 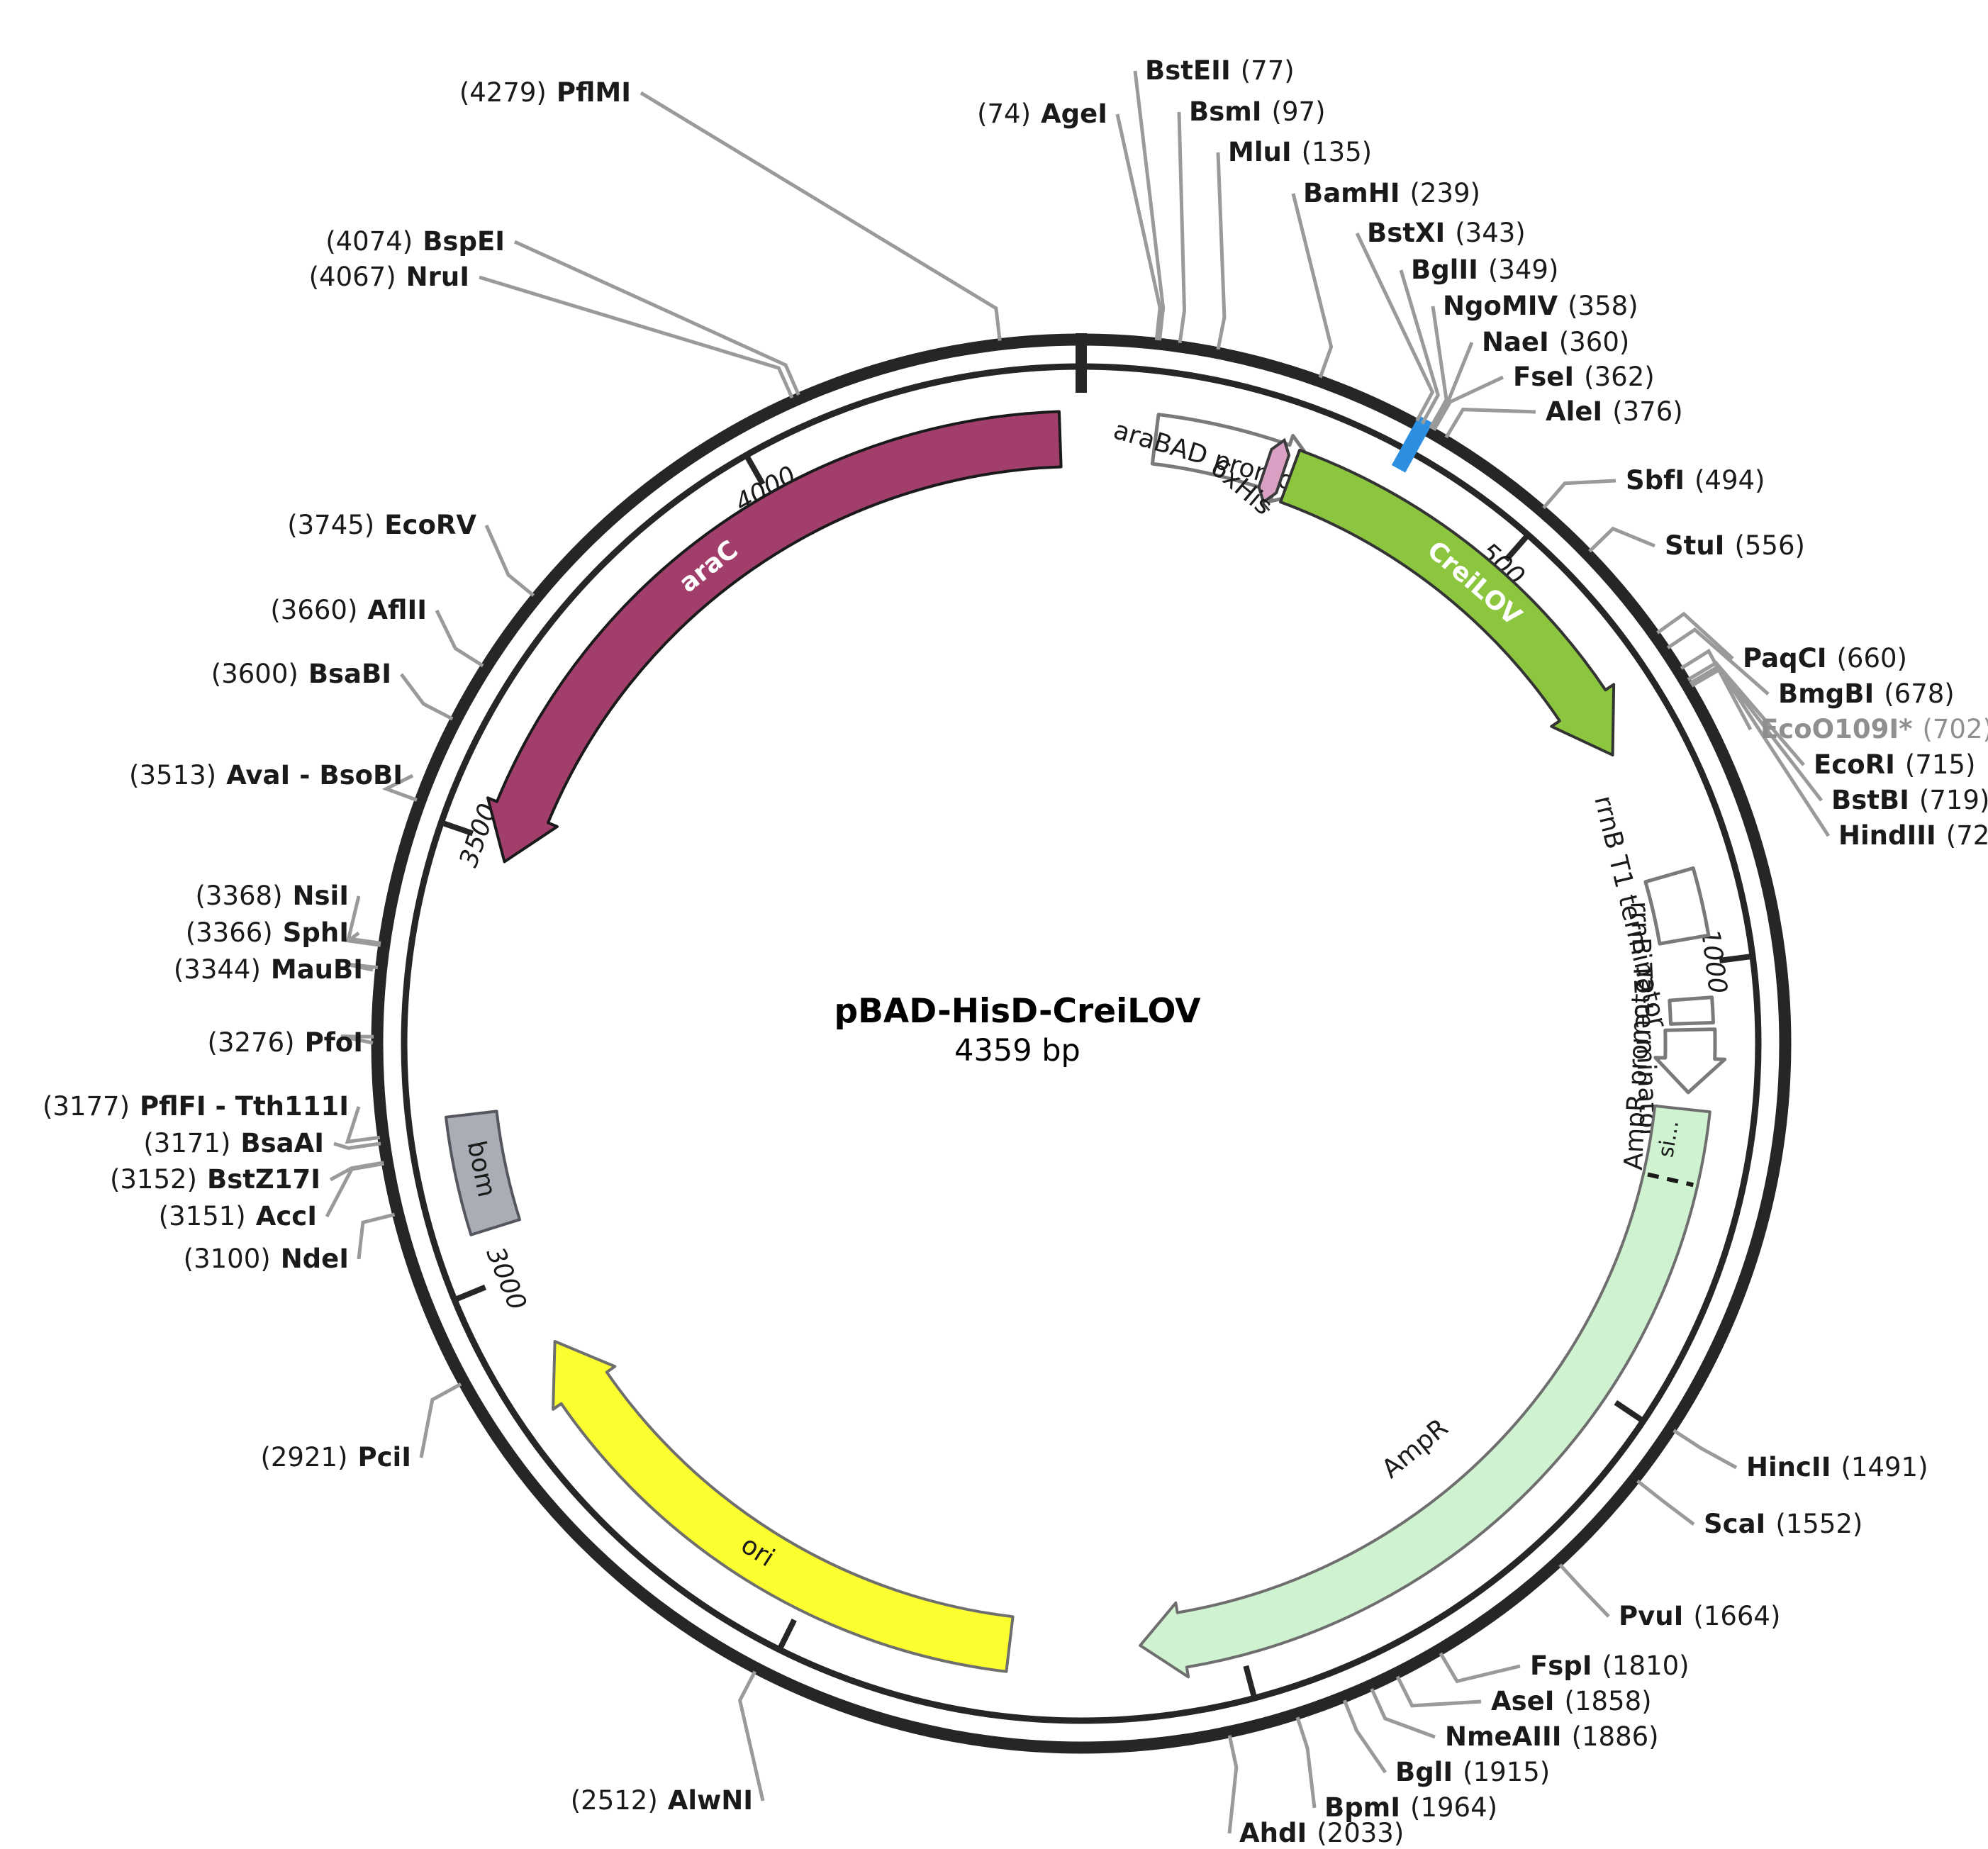 I want to click on enzyme-name: NdeI, so click(x=315, y=1259).